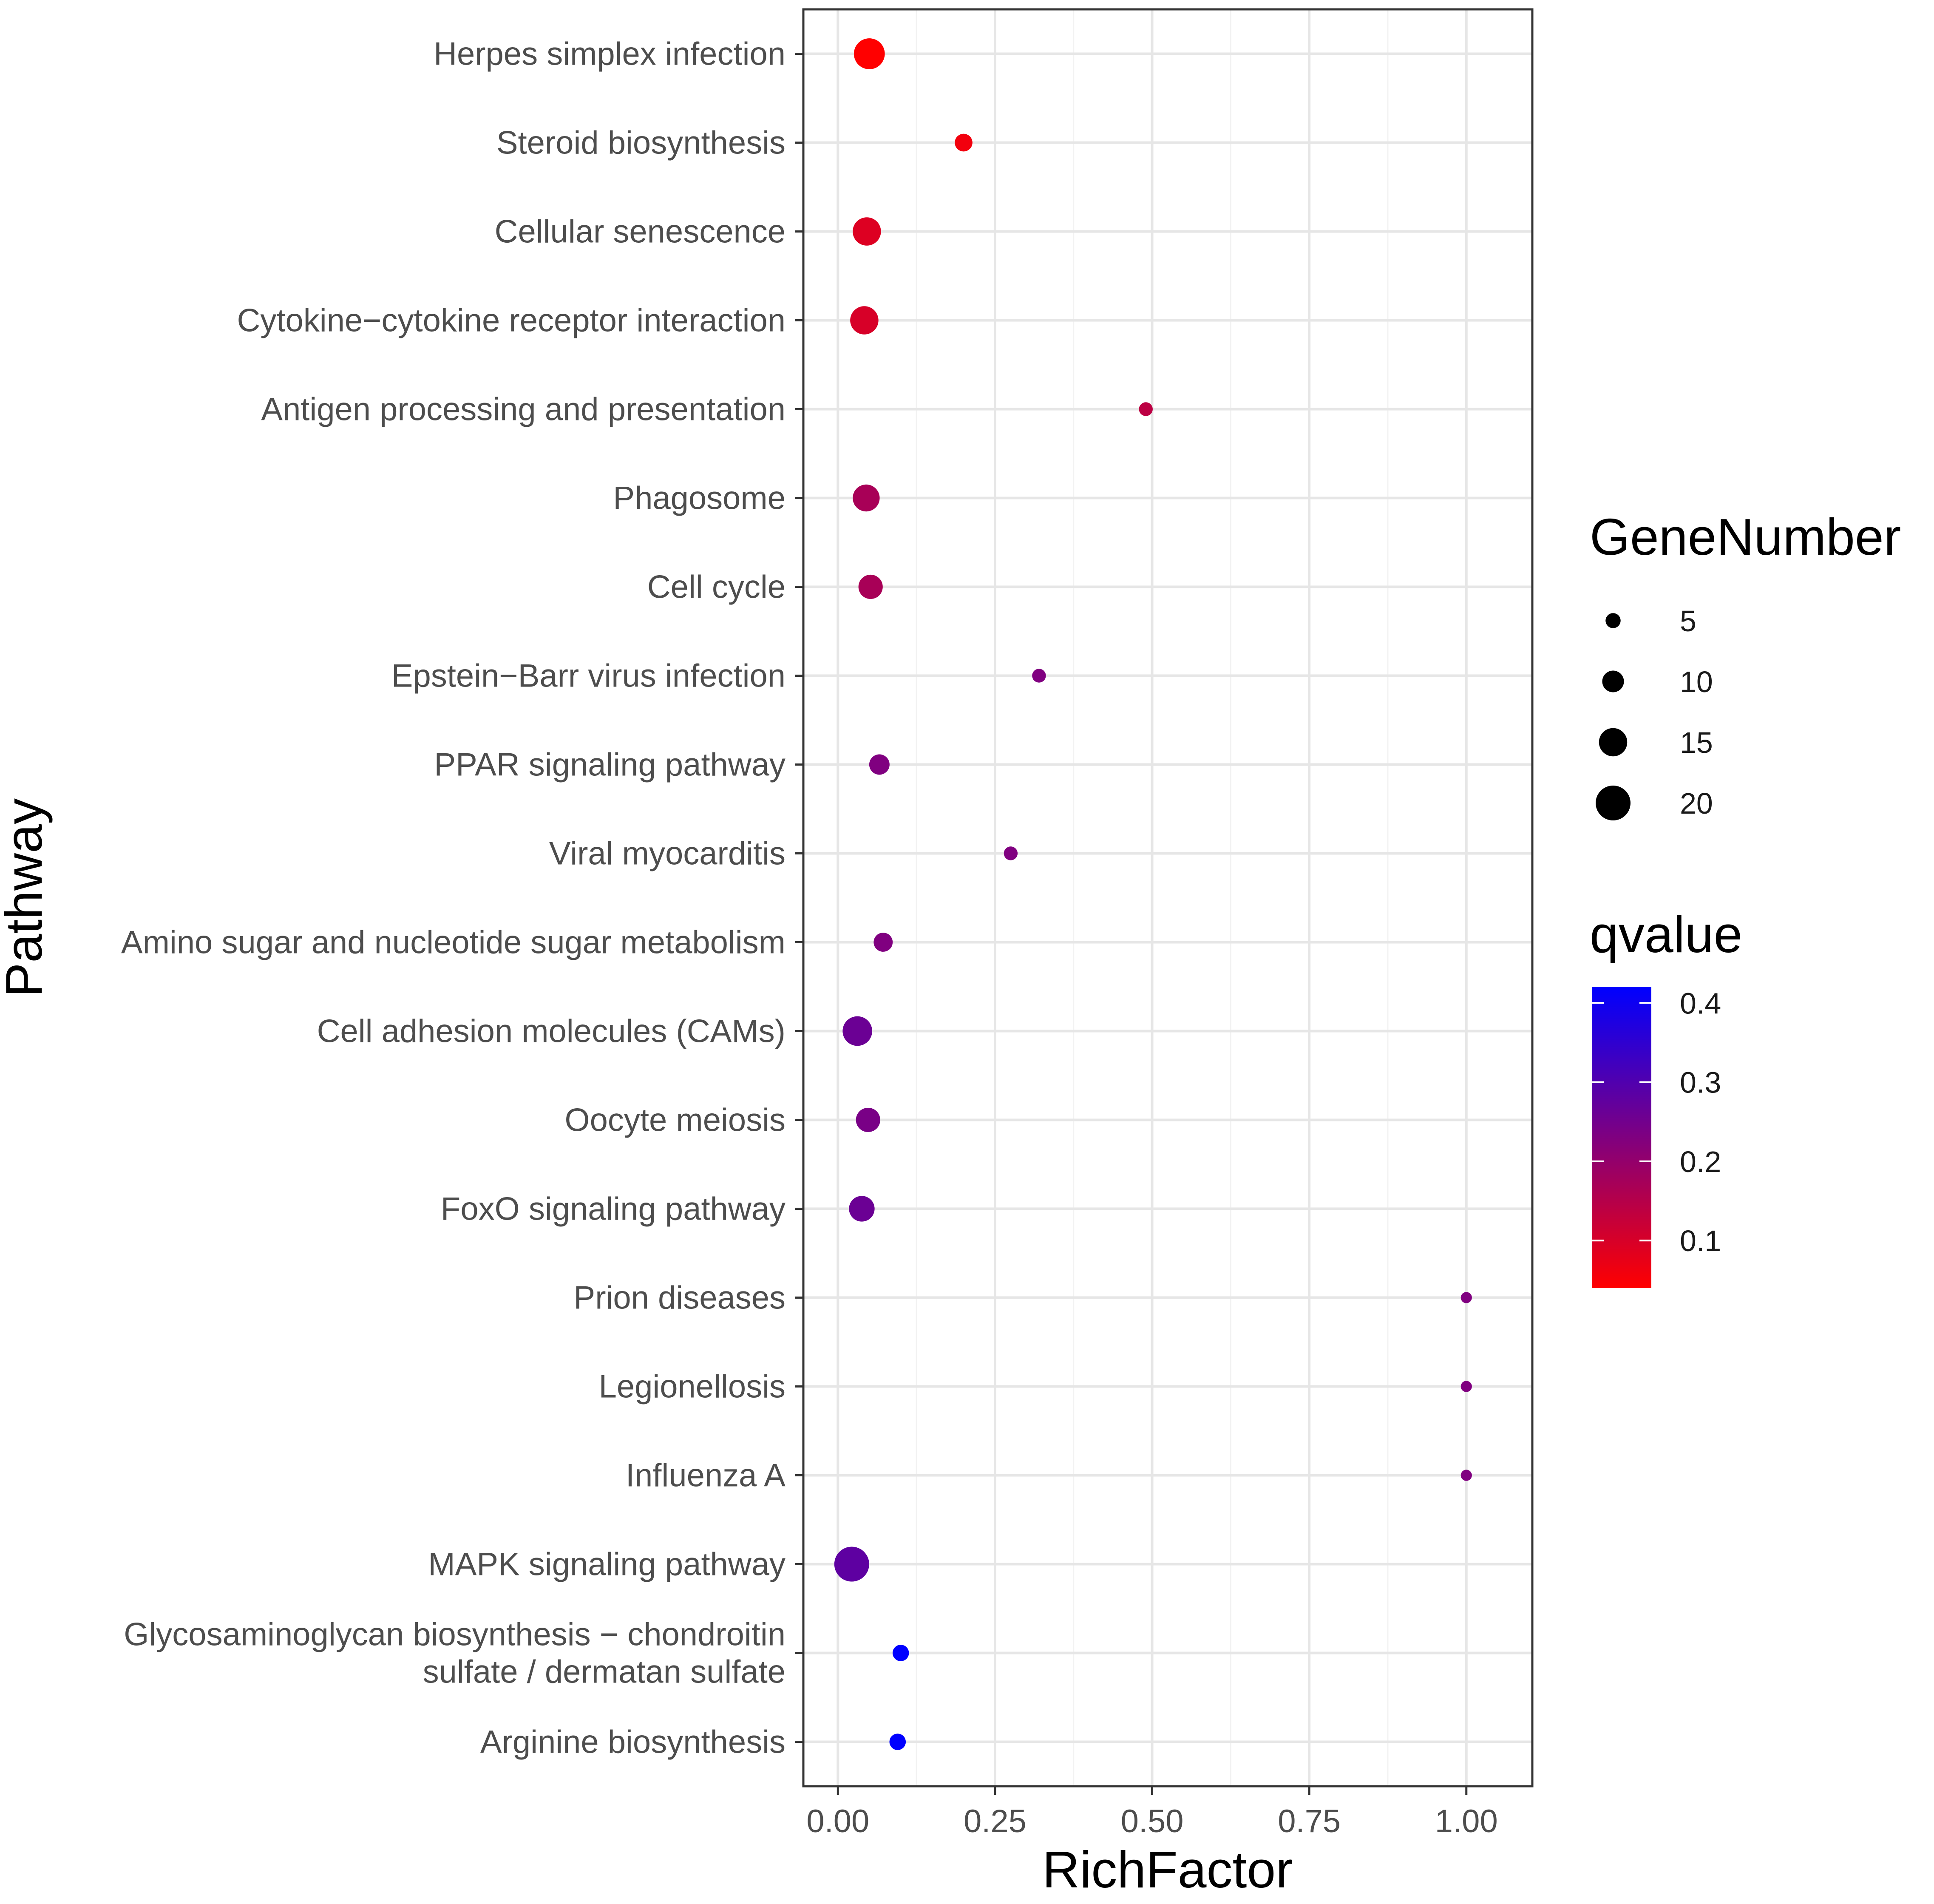 This screenshot has width=1934, height=1904. I want to click on y-tick-label: Cell cycle, so click(716, 587).